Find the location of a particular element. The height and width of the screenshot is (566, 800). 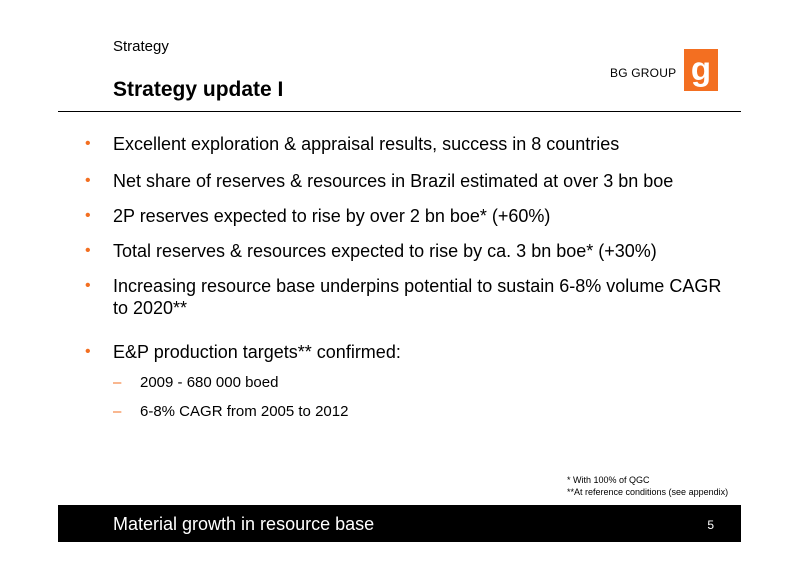

bullet-text: E&P production targets** confirmed: is located at coordinates (257, 352).